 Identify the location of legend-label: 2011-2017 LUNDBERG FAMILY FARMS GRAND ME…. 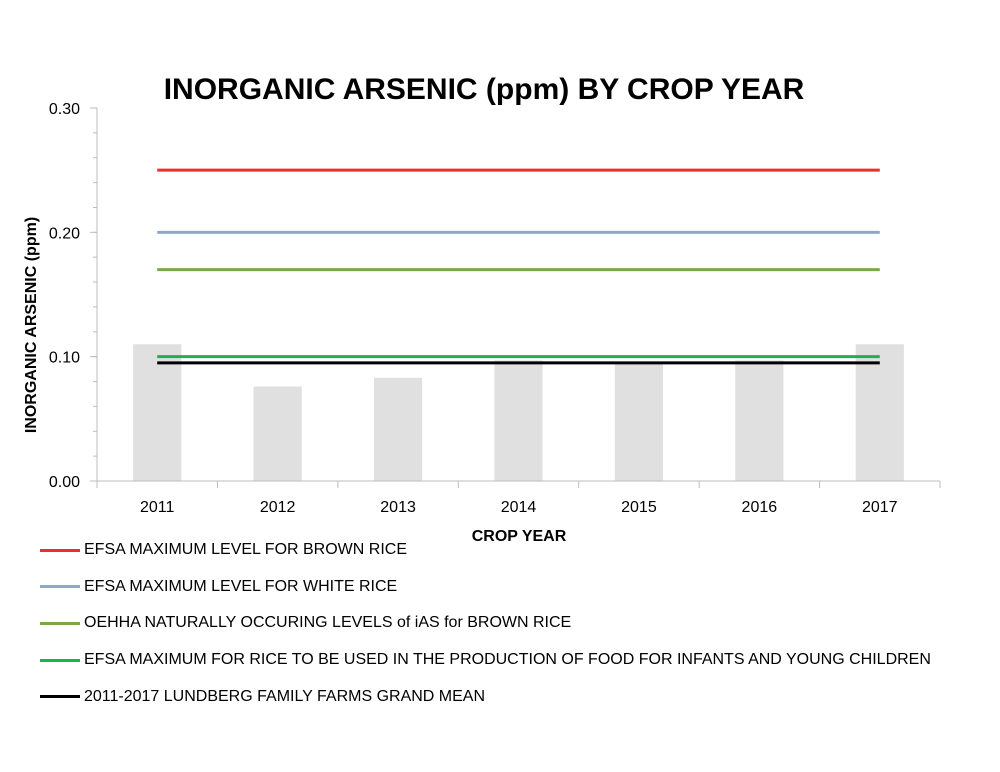
(285, 696).